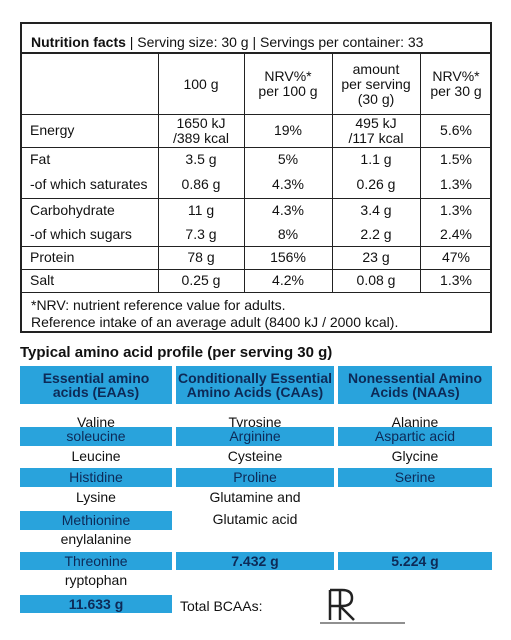 Image resolution: width=511 pixels, height=640 pixels. What do you see at coordinates (201, 257) in the screenshot?
I see `cell: 78 g` at bounding box center [201, 257].